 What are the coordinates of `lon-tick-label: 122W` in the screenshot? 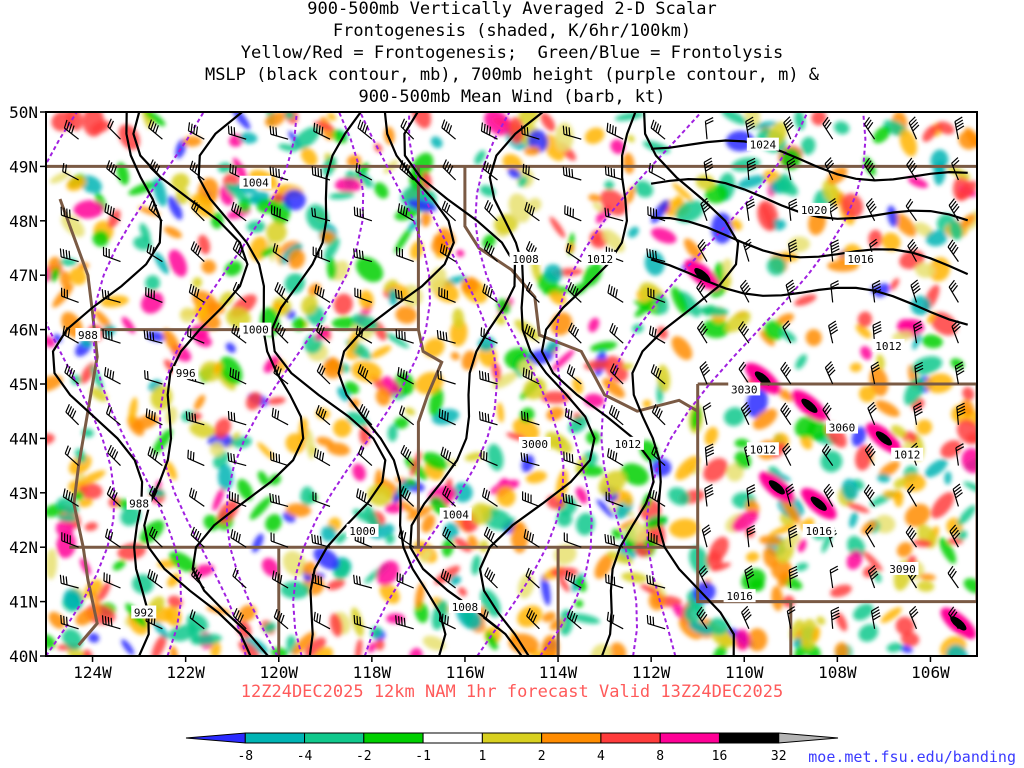 It's located at (185, 672).